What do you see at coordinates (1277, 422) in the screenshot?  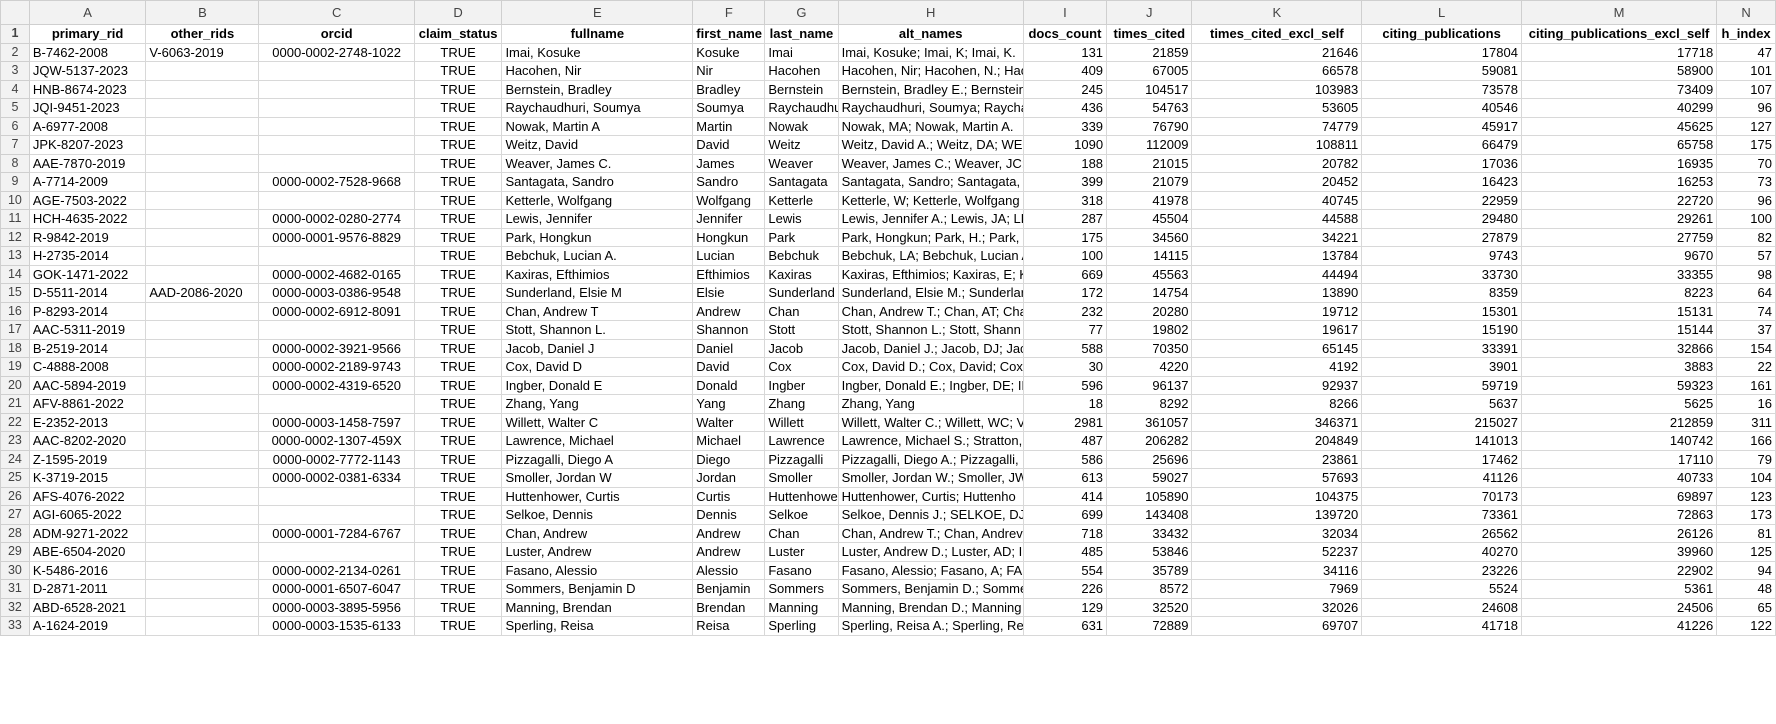 I see `cell: 346371` at bounding box center [1277, 422].